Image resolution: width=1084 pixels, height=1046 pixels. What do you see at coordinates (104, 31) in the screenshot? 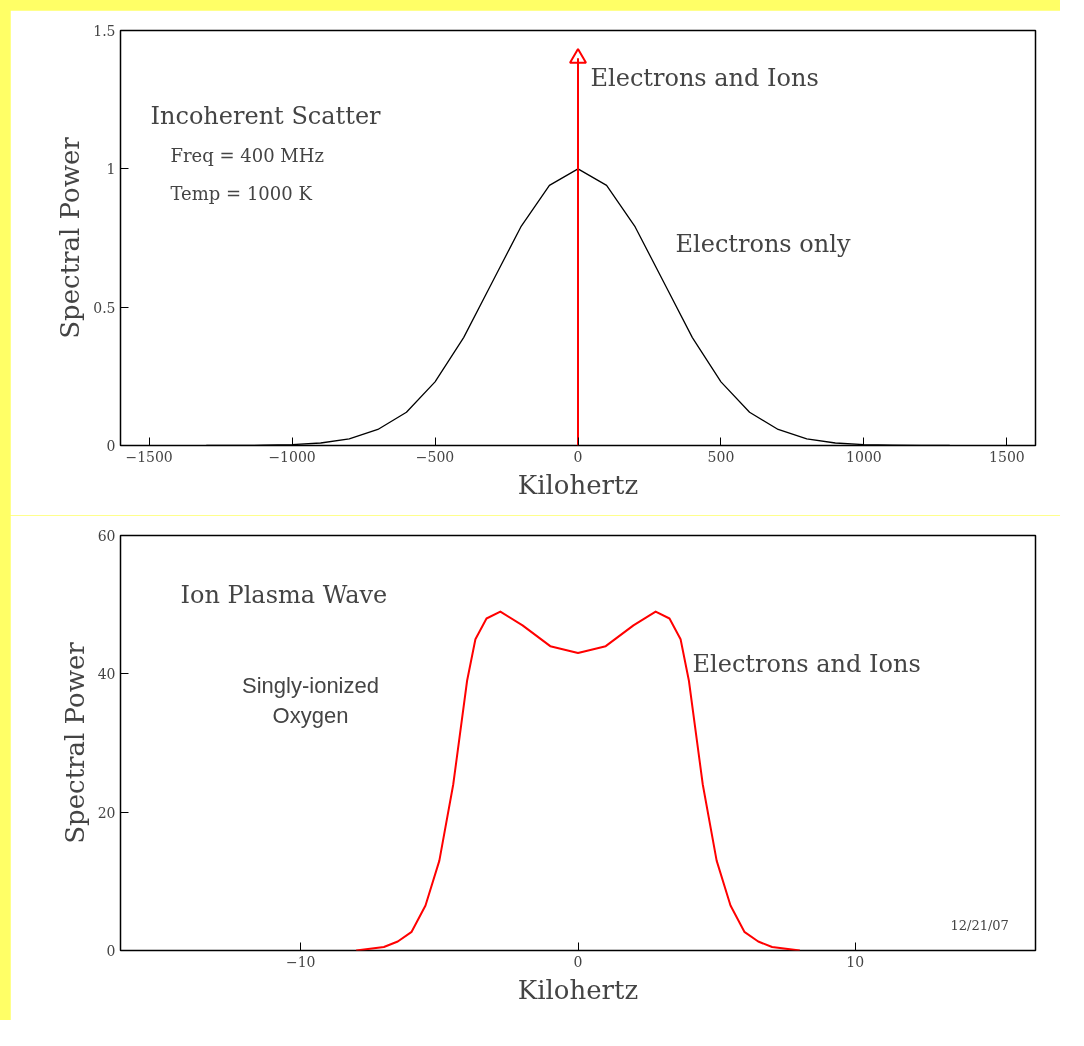
I see `y-tick-label: 1.5` at bounding box center [104, 31].